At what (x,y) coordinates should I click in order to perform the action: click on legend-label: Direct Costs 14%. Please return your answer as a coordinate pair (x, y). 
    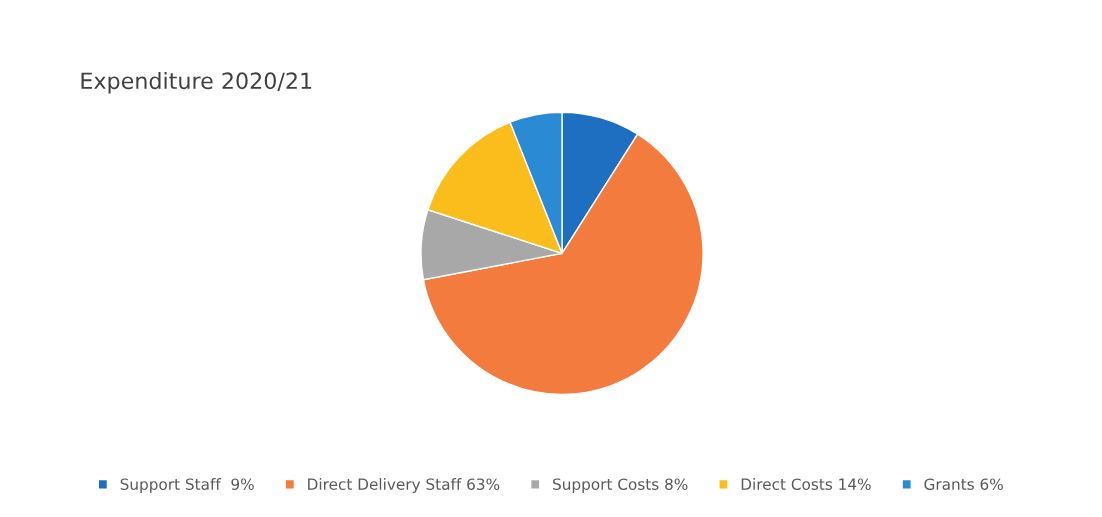
    Looking at the image, I should click on (806, 484).